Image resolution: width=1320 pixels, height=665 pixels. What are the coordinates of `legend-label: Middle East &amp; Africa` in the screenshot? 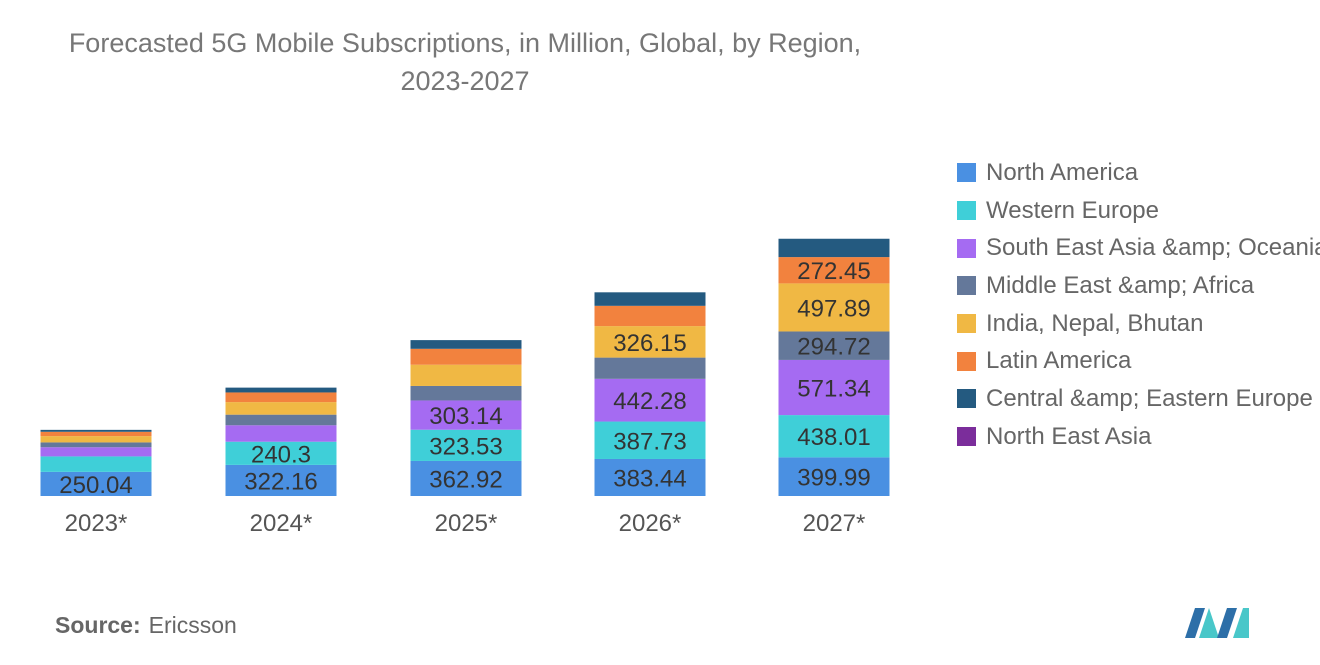 It's located at (1120, 285).